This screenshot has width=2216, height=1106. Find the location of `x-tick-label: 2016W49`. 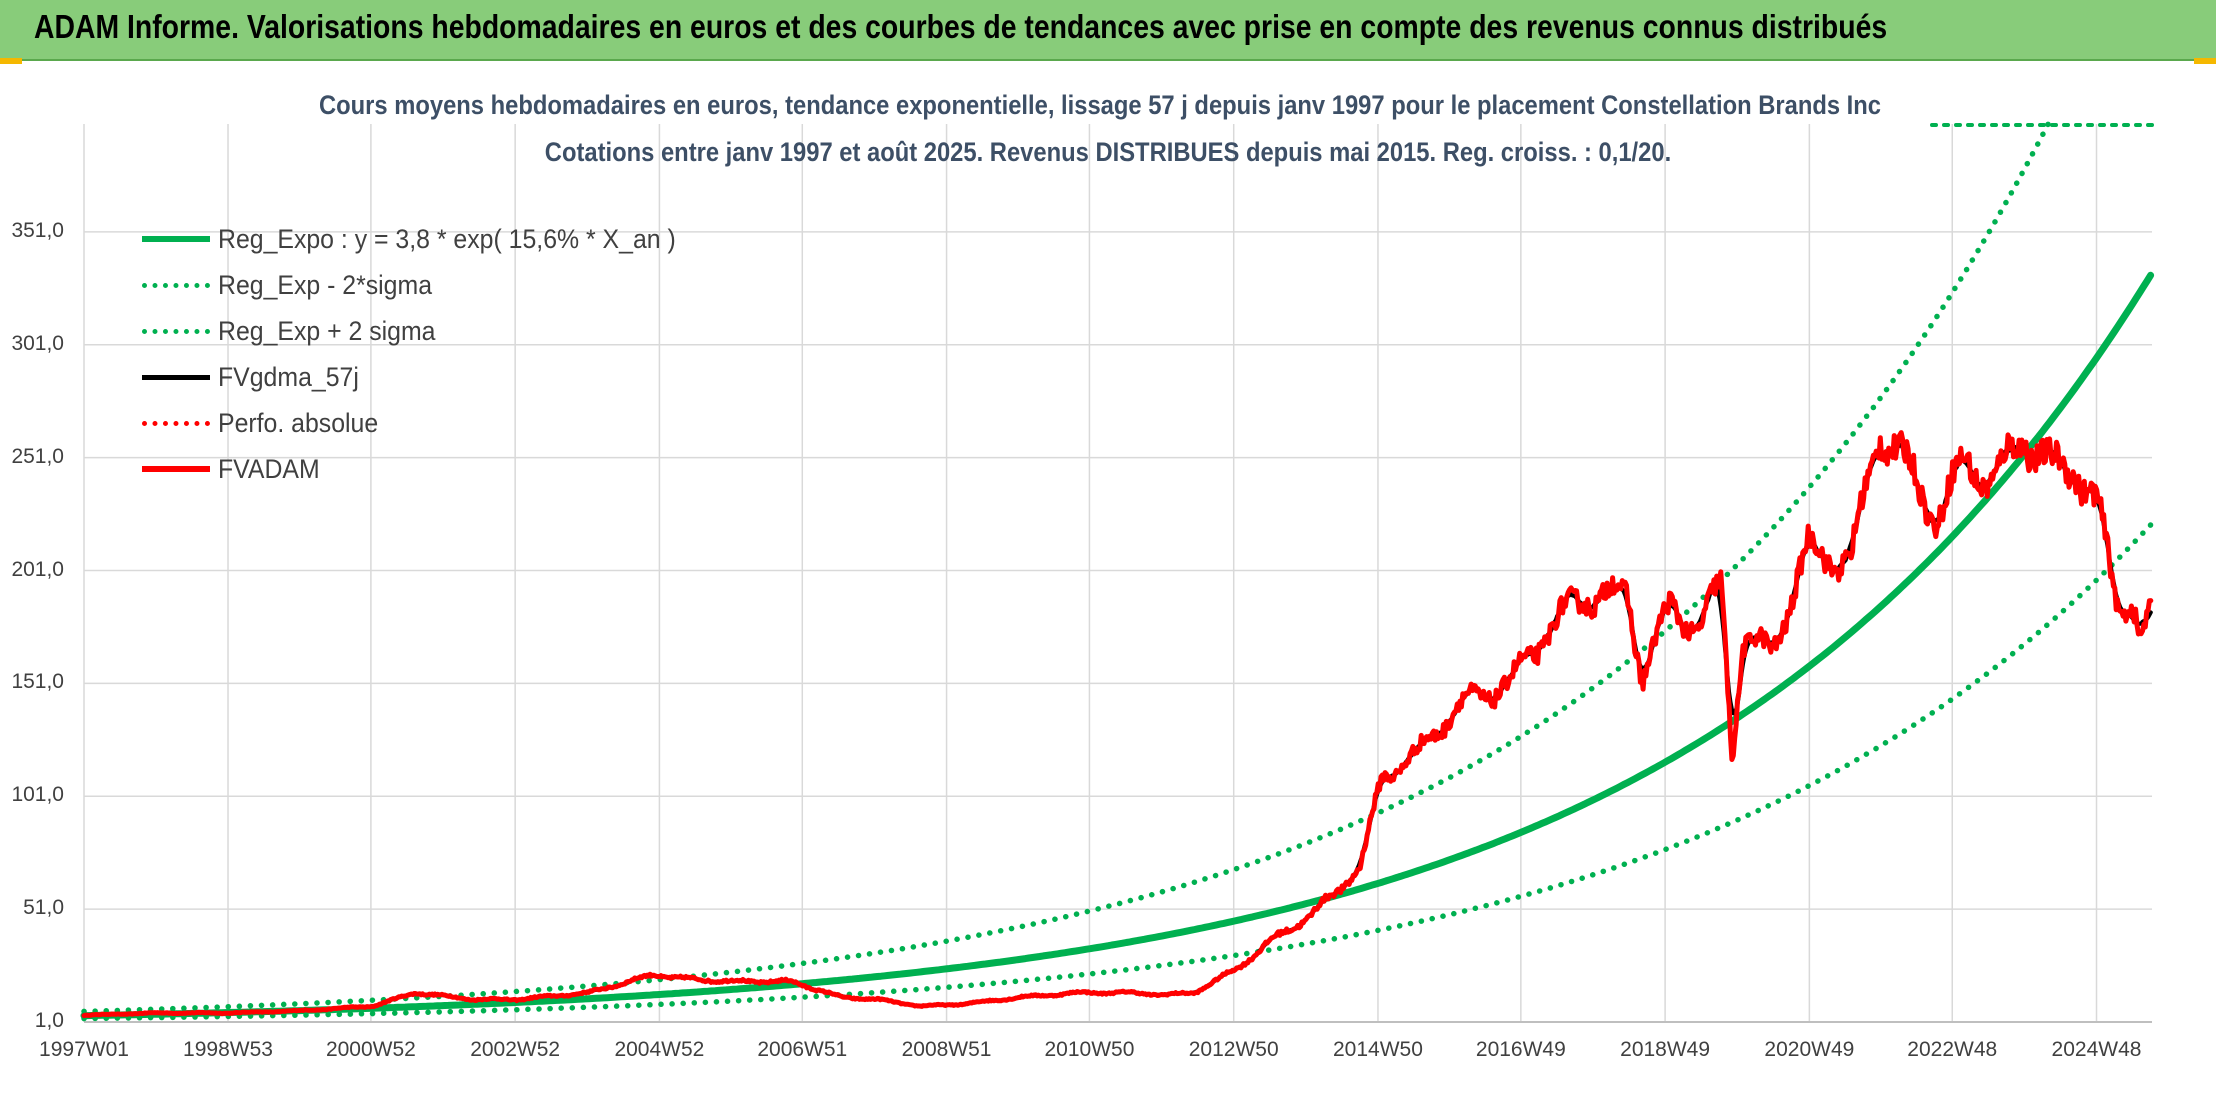

x-tick-label: 2016W49 is located at coordinates (1520, 1049).